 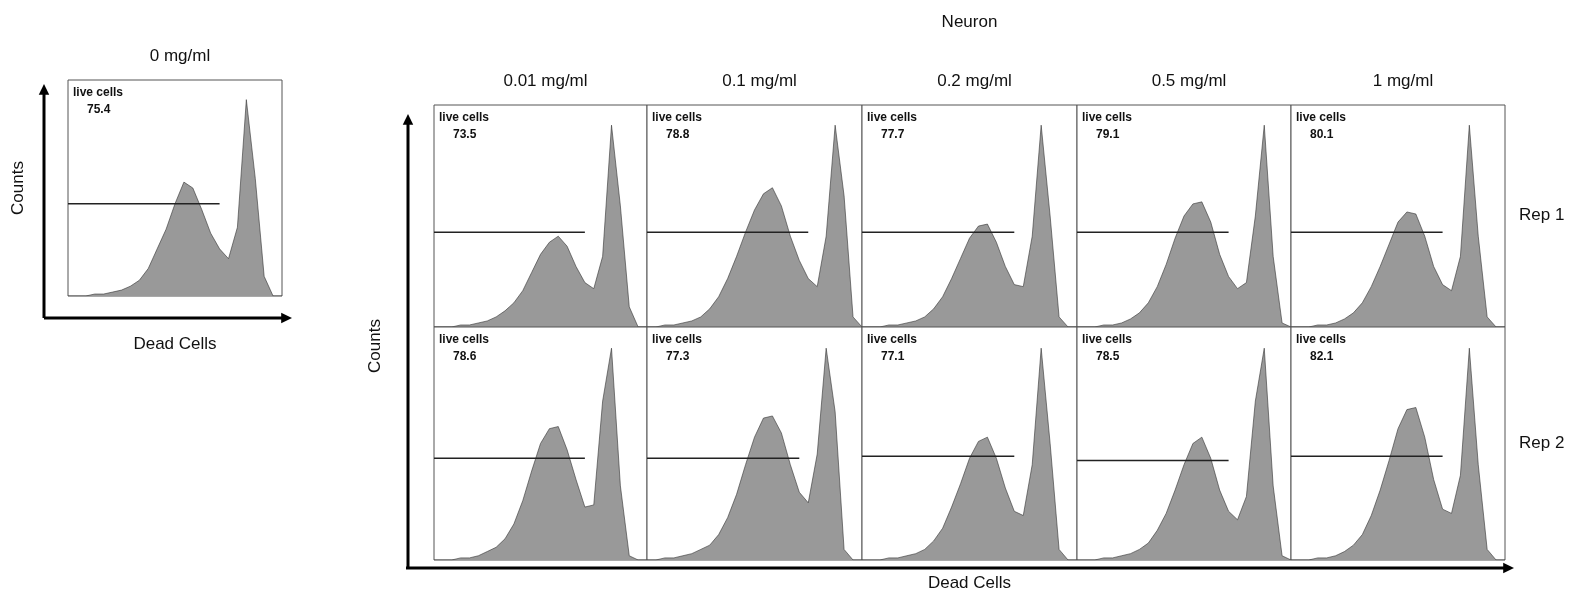 What do you see at coordinates (1108, 134) in the screenshot?
I see `annotation: 79.1` at bounding box center [1108, 134].